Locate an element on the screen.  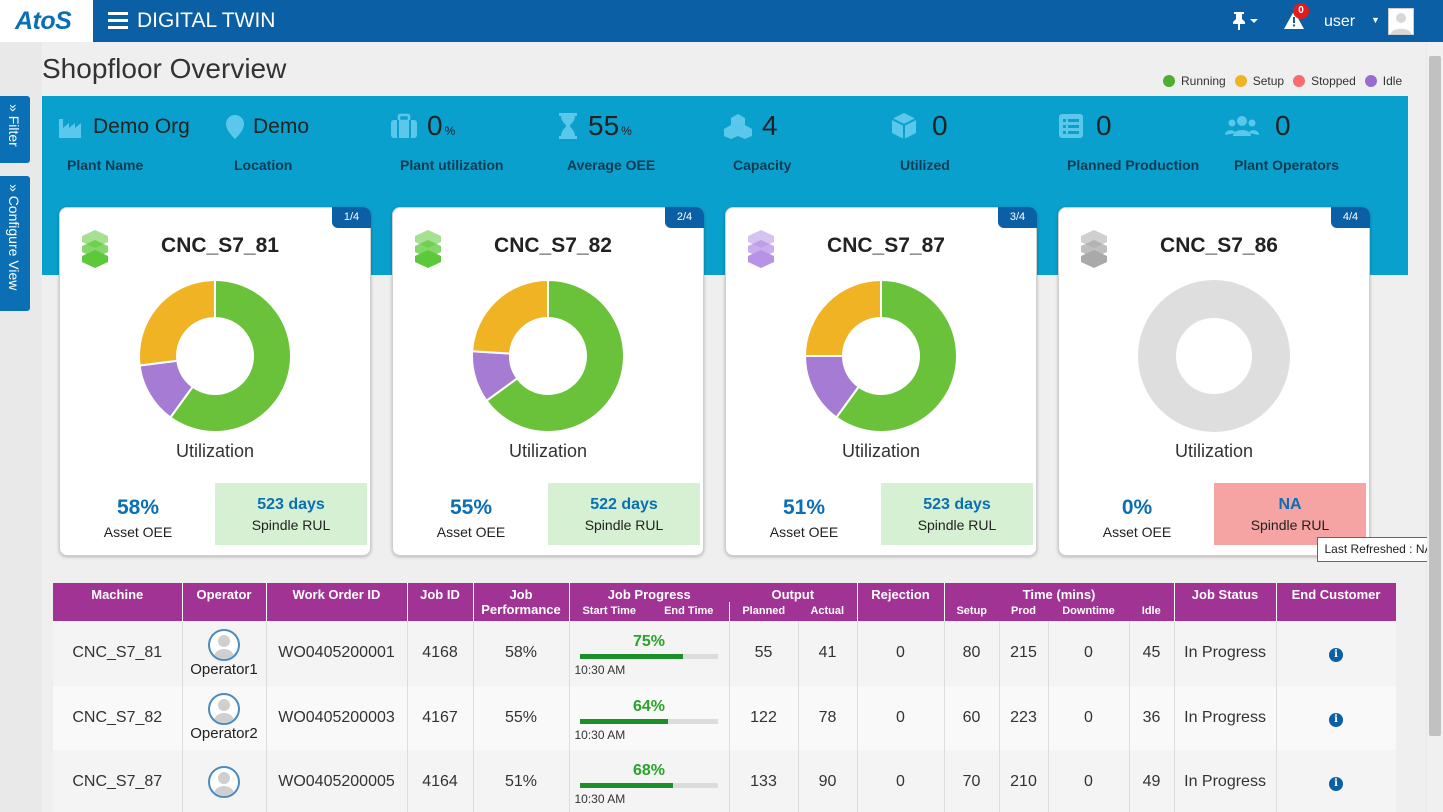
plant-operators-value: 0 is located at coordinates (1283, 125).